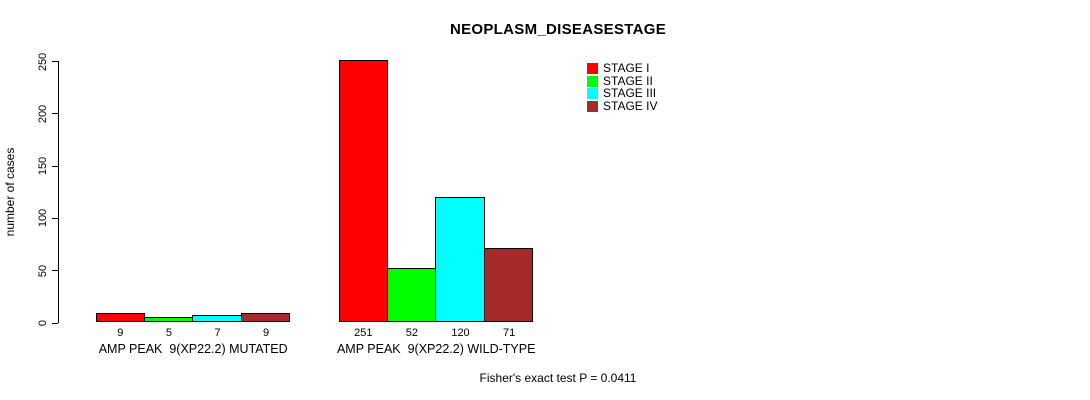  What do you see at coordinates (120, 333) in the screenshot?
I see `bar-value-label-stage-i-amp-peak-9-xp22-2-mutated: 9` at bounding box center [120, 333].